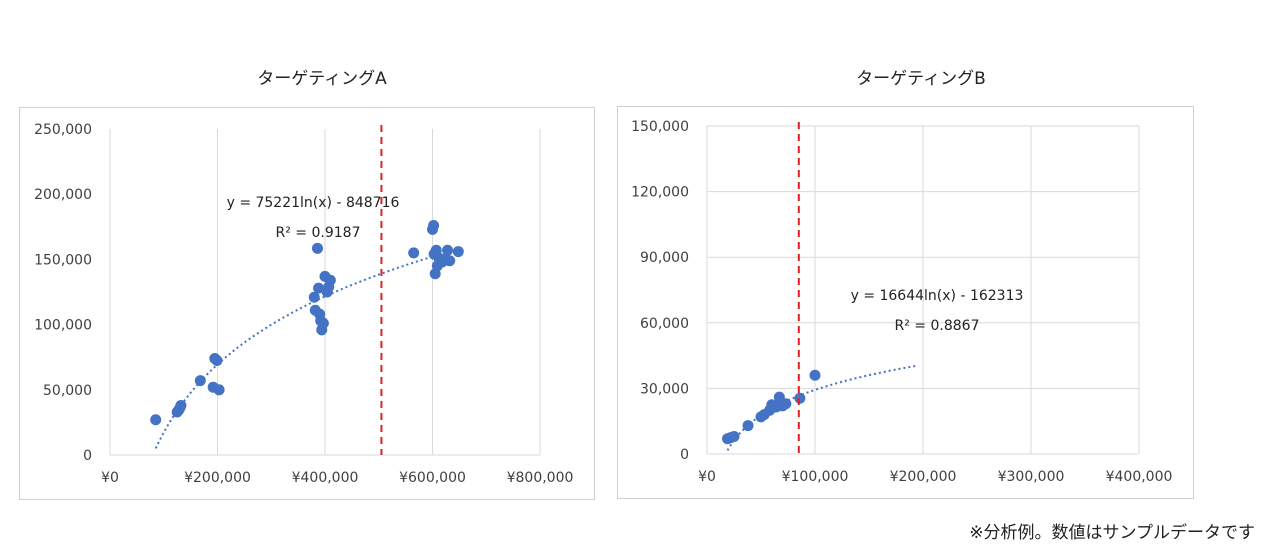 Image resolution: width=1280 pixels, height=560 pixels. What do you see at coordinates (63, 130) in the screenshot?
I see `chart-a-y-tick-label: 250,000` at bounding box center [63, 130].